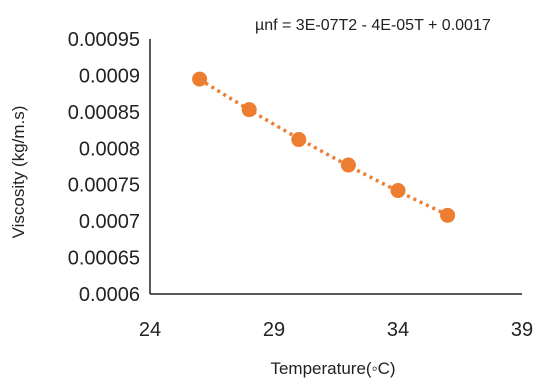  Describe the element at coordinates (104, 259) in the screenshot. I see `y-tick-label: 0.00065` at that location.